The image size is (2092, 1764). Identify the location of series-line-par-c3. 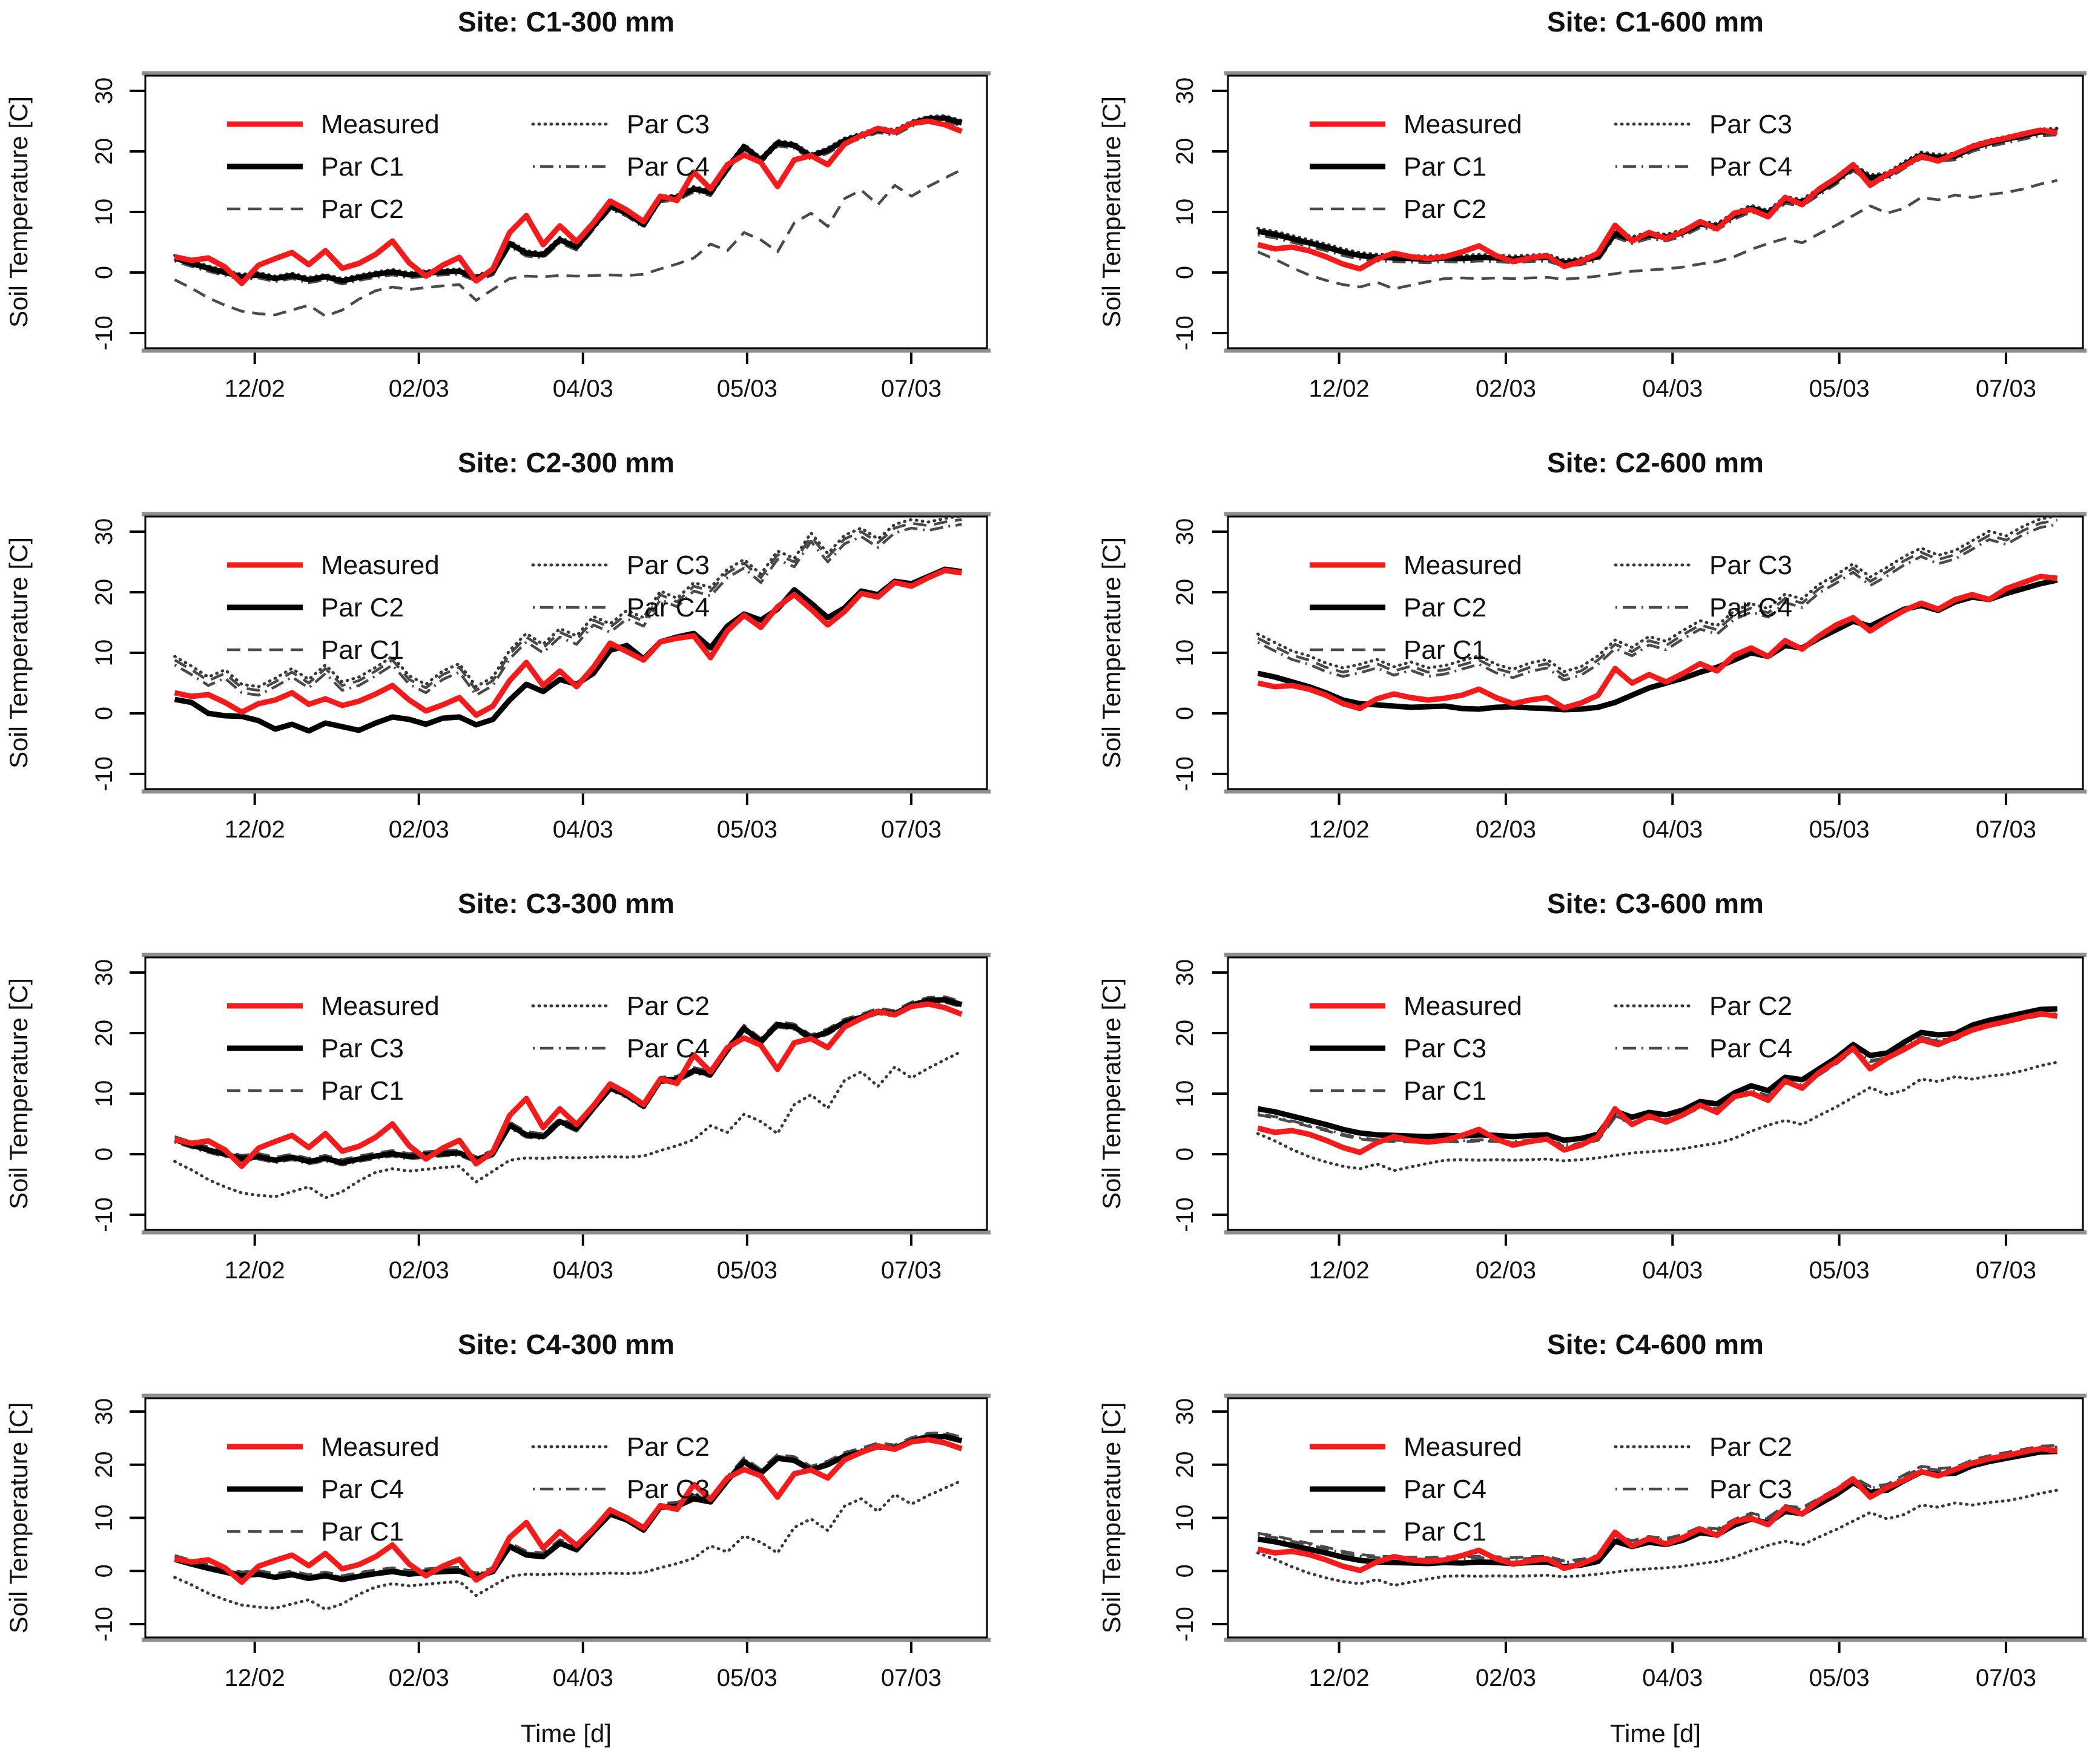
(1657, 595).